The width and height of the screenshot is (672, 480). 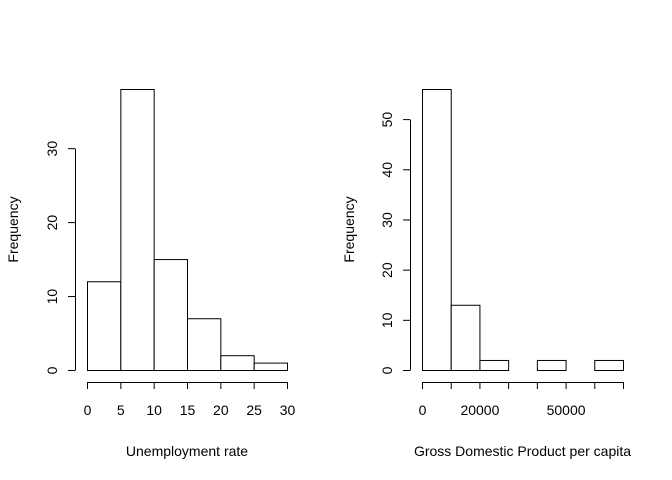 What do you see at coordinates (387, 170) in the screenshot?
I see `y-tick-label: 40` at bounding box center [387, 170].